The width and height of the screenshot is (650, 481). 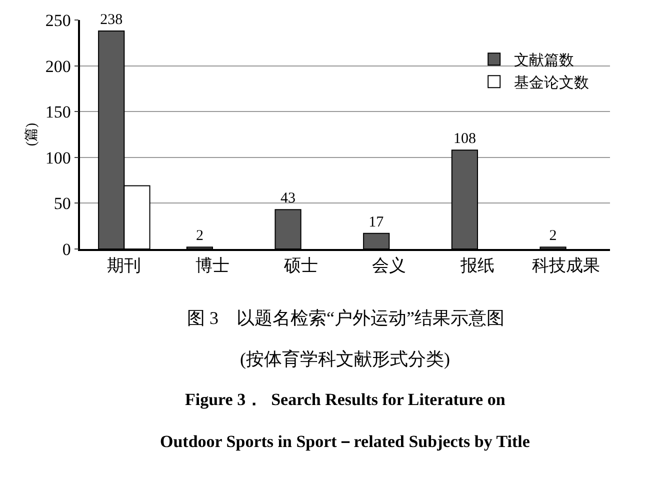 What do you see at coordinates (62, 204) in the screenshot?
I see `y-tick-label: 50` at bounding box center [62, 204].